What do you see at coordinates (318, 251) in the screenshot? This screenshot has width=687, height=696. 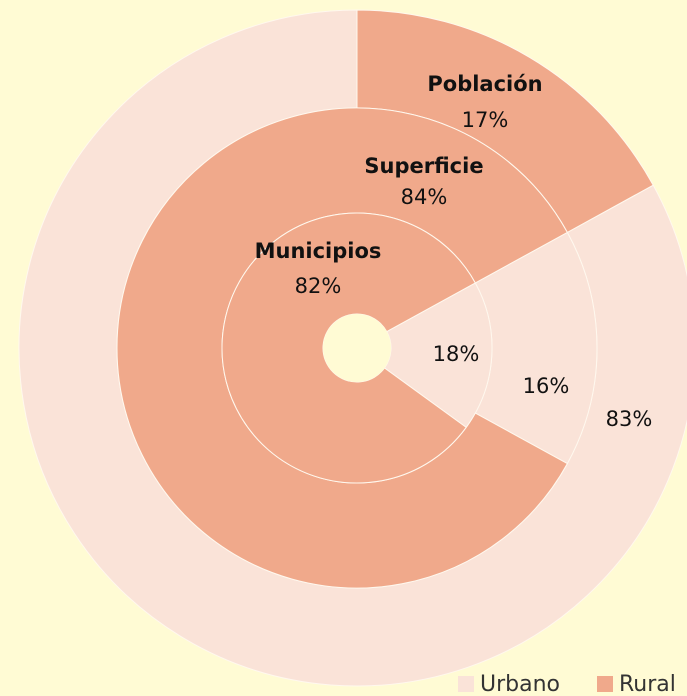 I see `ring-label: Municipios` at bounding box center [318, 251].